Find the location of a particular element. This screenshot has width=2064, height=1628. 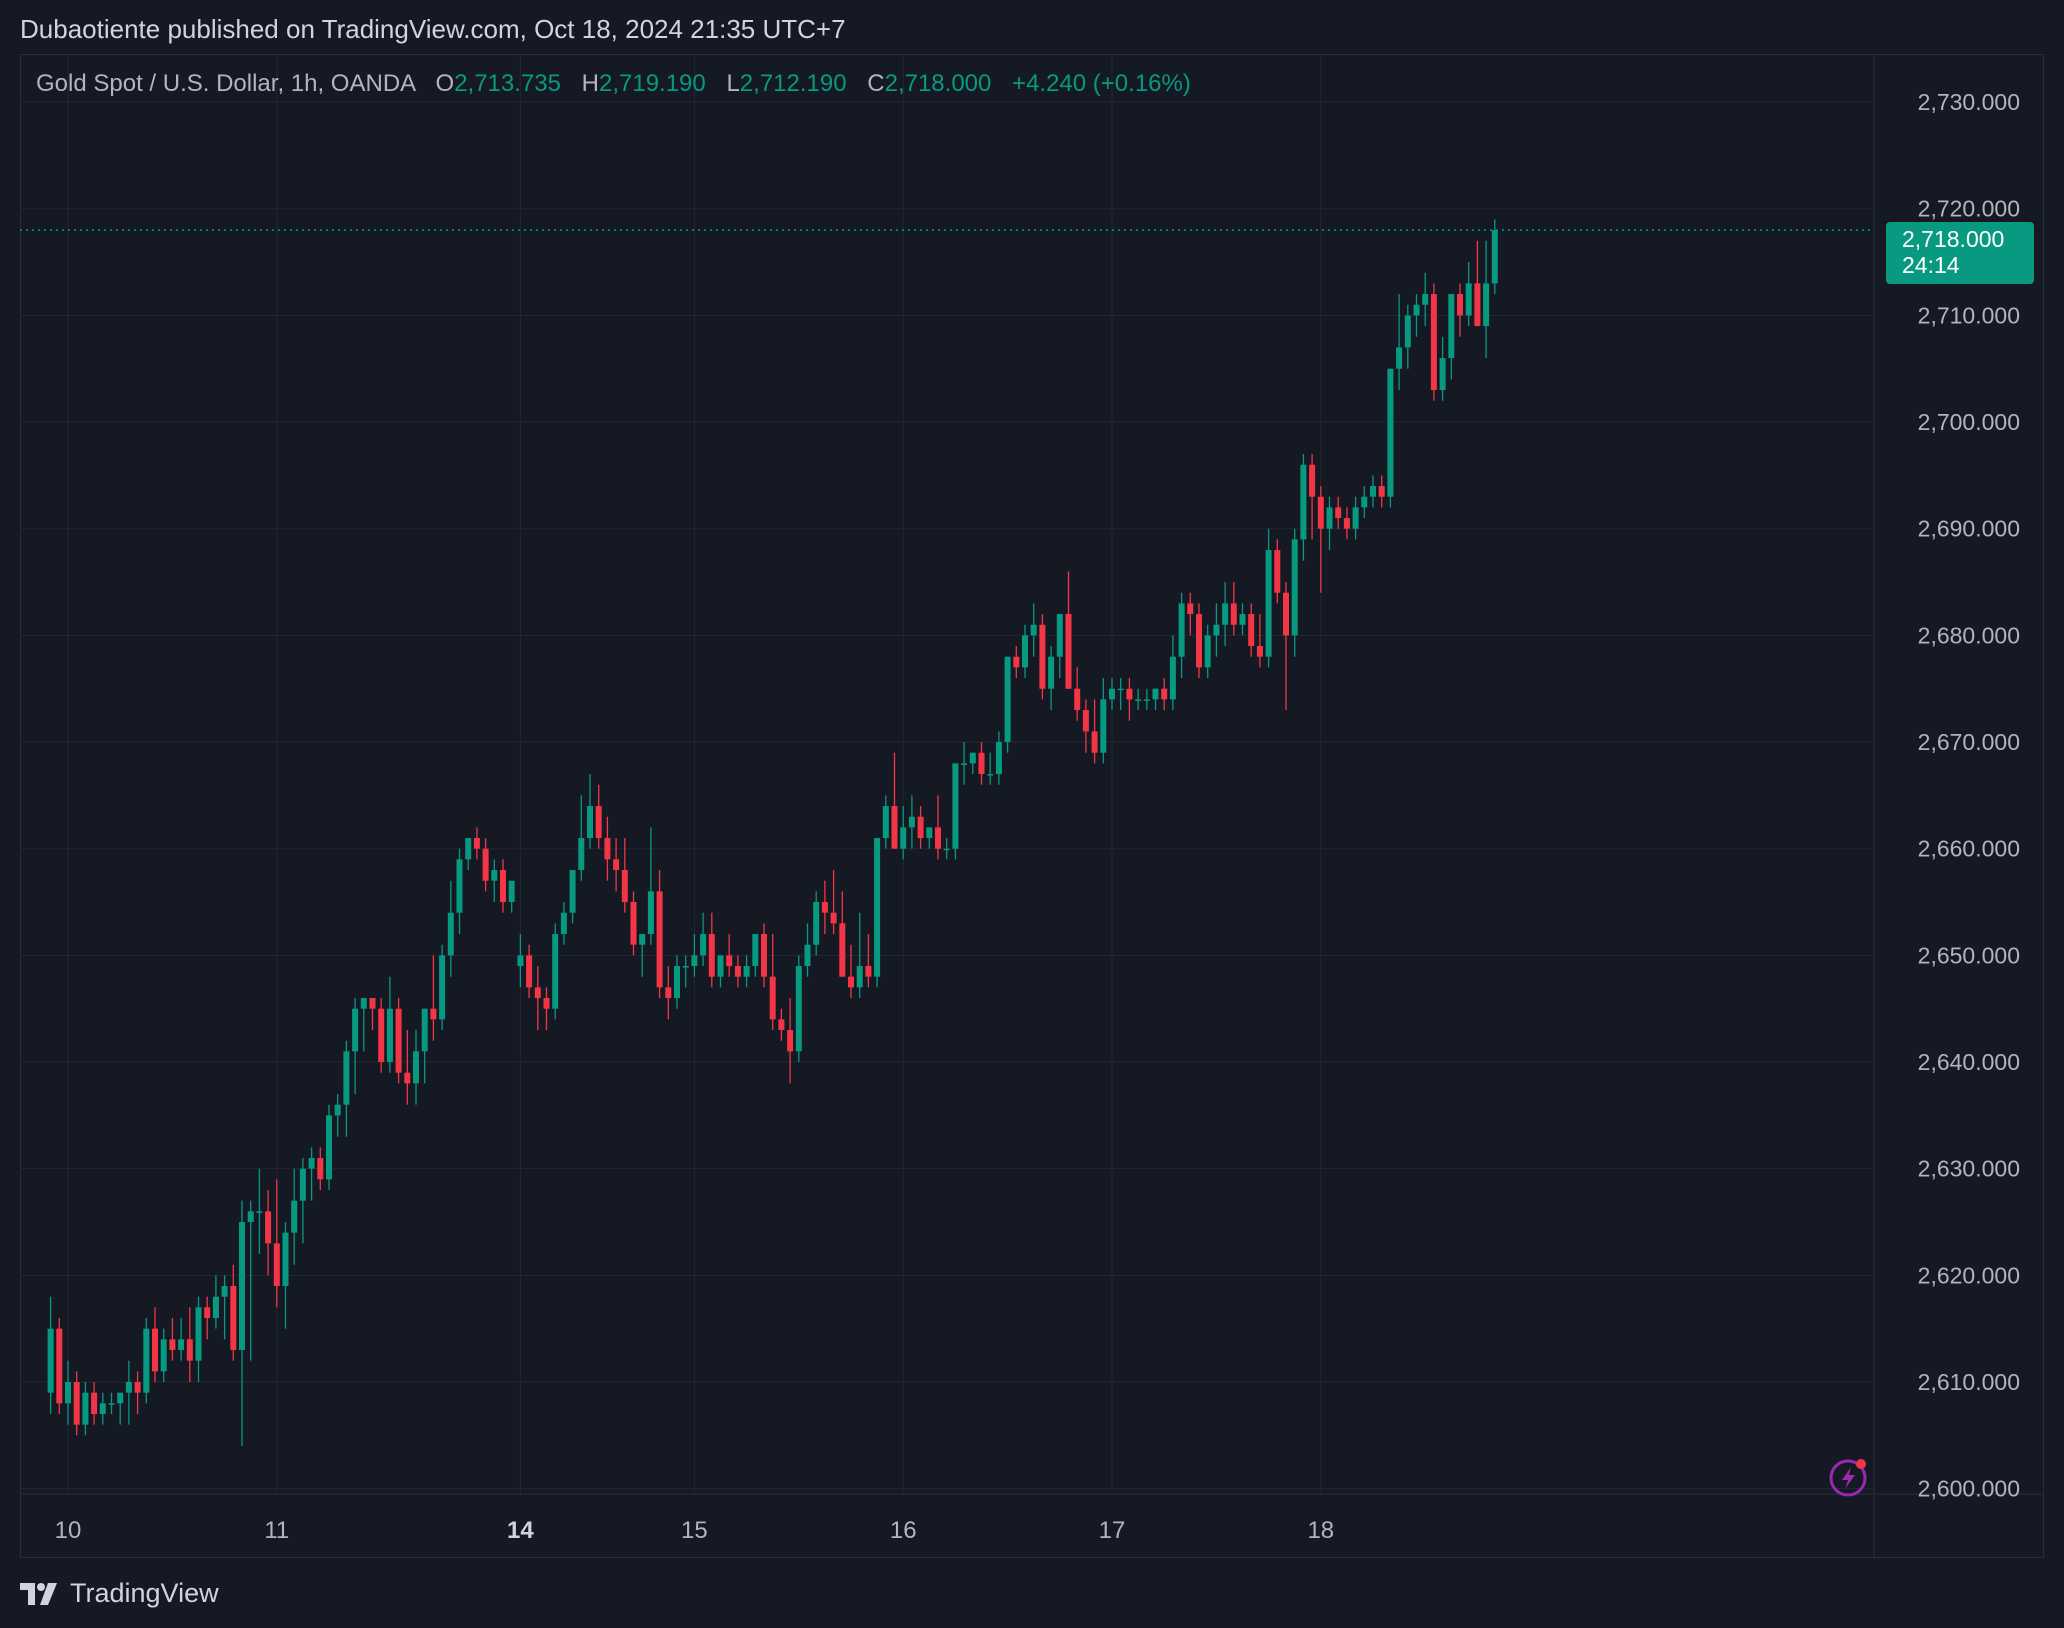

x-tick-label: 10 is located at coordinates (68, 1530).